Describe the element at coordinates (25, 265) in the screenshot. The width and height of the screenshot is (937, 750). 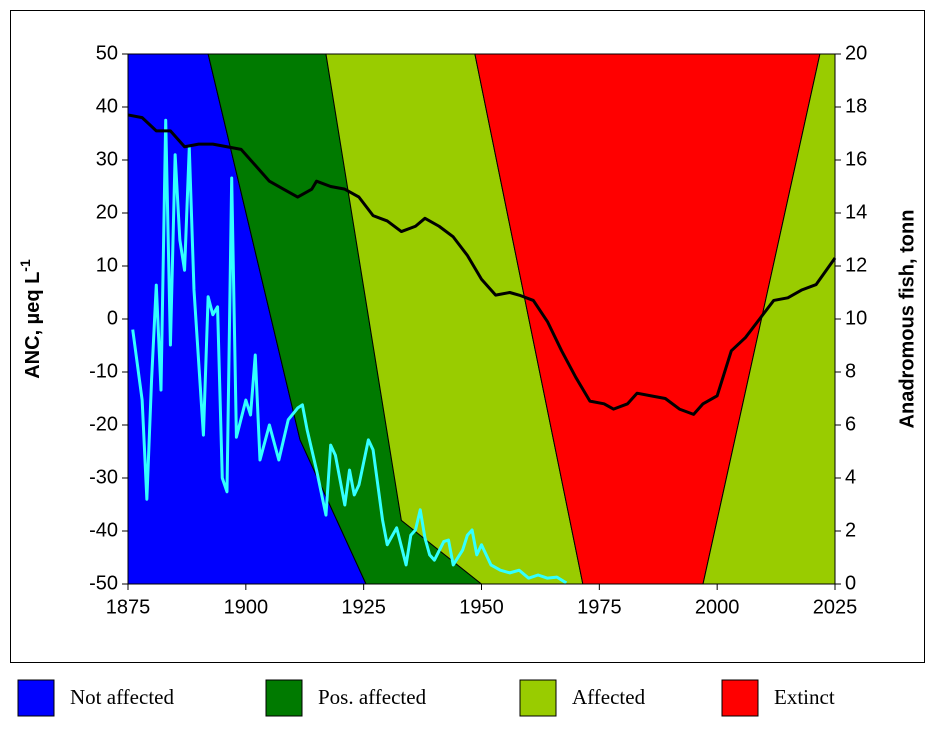
I see `y-axis-label-sup: -1` at that location.